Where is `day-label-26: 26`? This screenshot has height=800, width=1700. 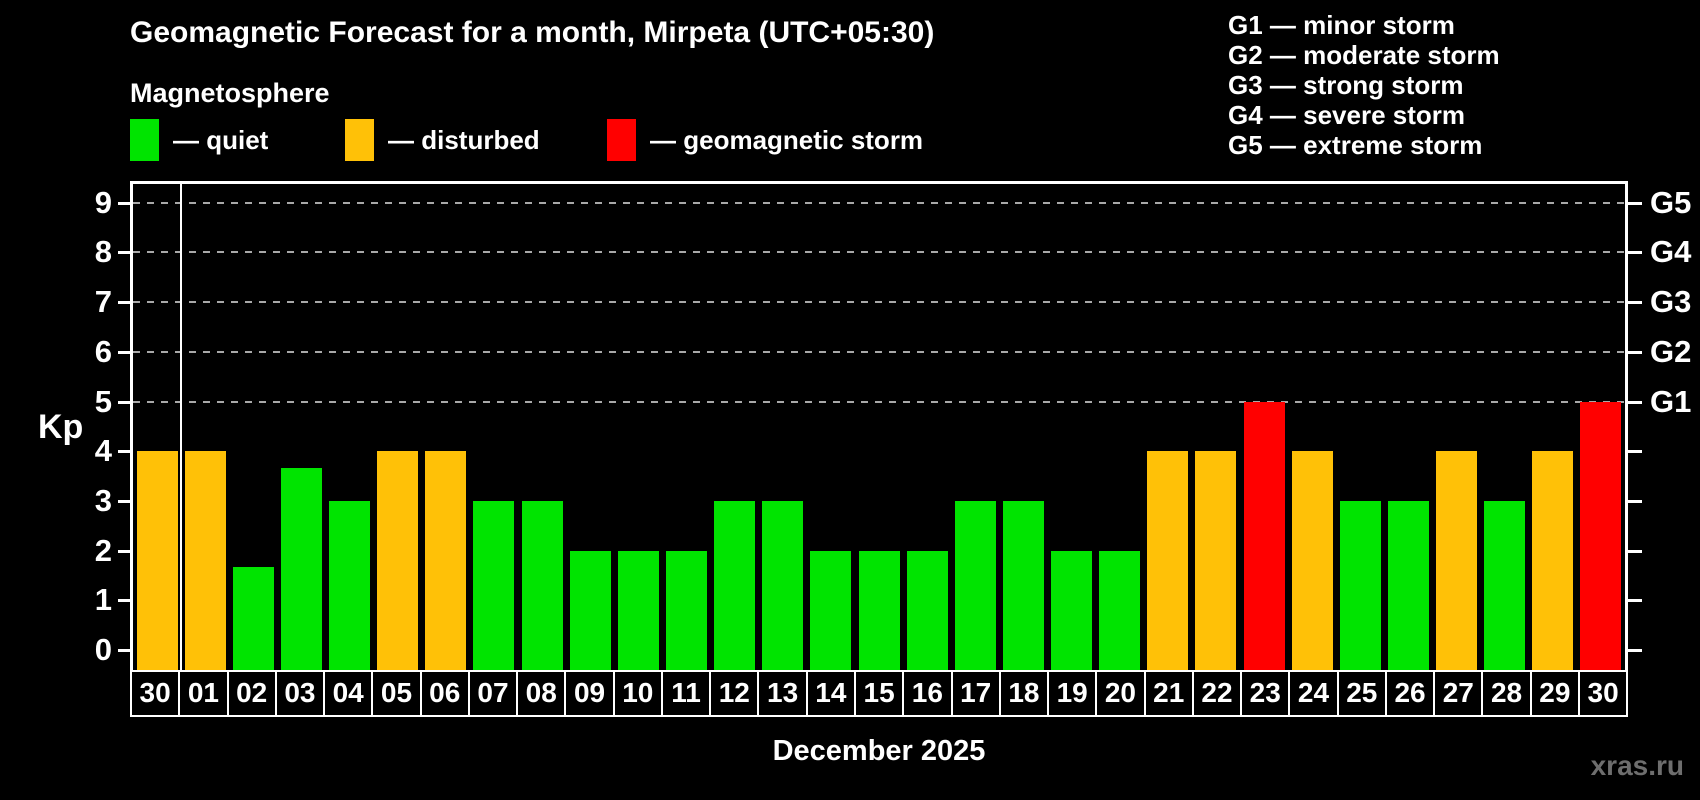 day-label-26: 26 is located at coordinates (1410, 693).